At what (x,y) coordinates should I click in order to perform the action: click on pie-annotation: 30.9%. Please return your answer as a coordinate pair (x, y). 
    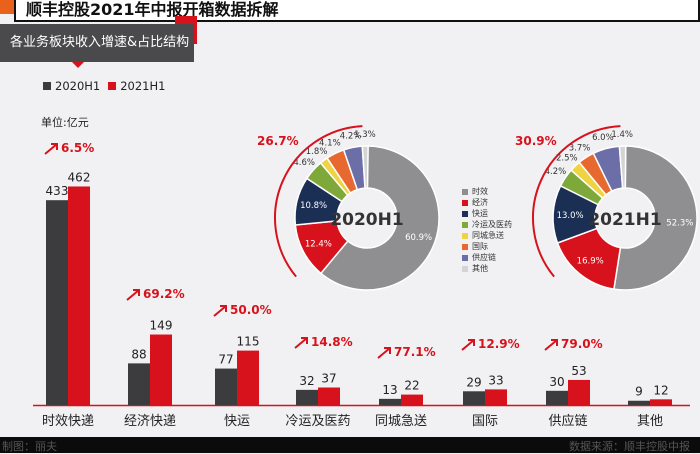
    Looking at the image, I should click on (536, 141).